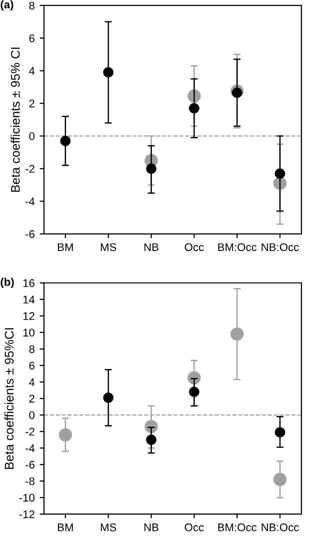  I want to click on chart-title: (a), so click(7, 5).